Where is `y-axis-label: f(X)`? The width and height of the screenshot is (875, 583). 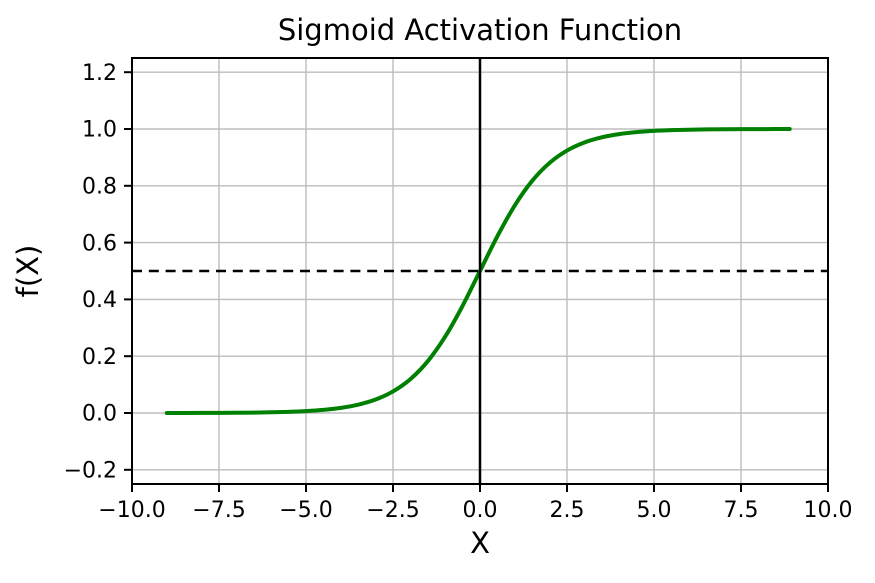 y-axis-label: f(X) is located at coordinates (28, 271).